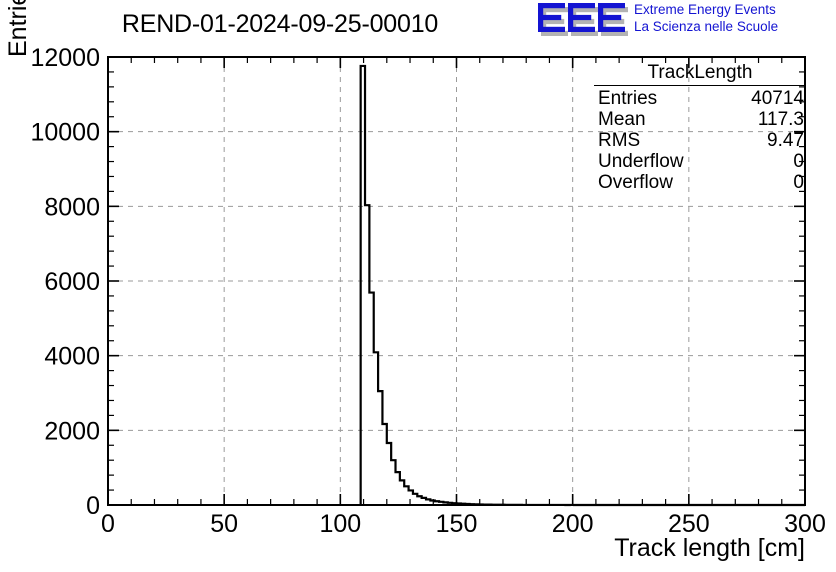 Image resolution: width=836 pixels, height=572 pixels. What do you see at coordinates (785, 140) in the screenshot?
I see `stats-value: 9.47` at bounding box center [785, 140].